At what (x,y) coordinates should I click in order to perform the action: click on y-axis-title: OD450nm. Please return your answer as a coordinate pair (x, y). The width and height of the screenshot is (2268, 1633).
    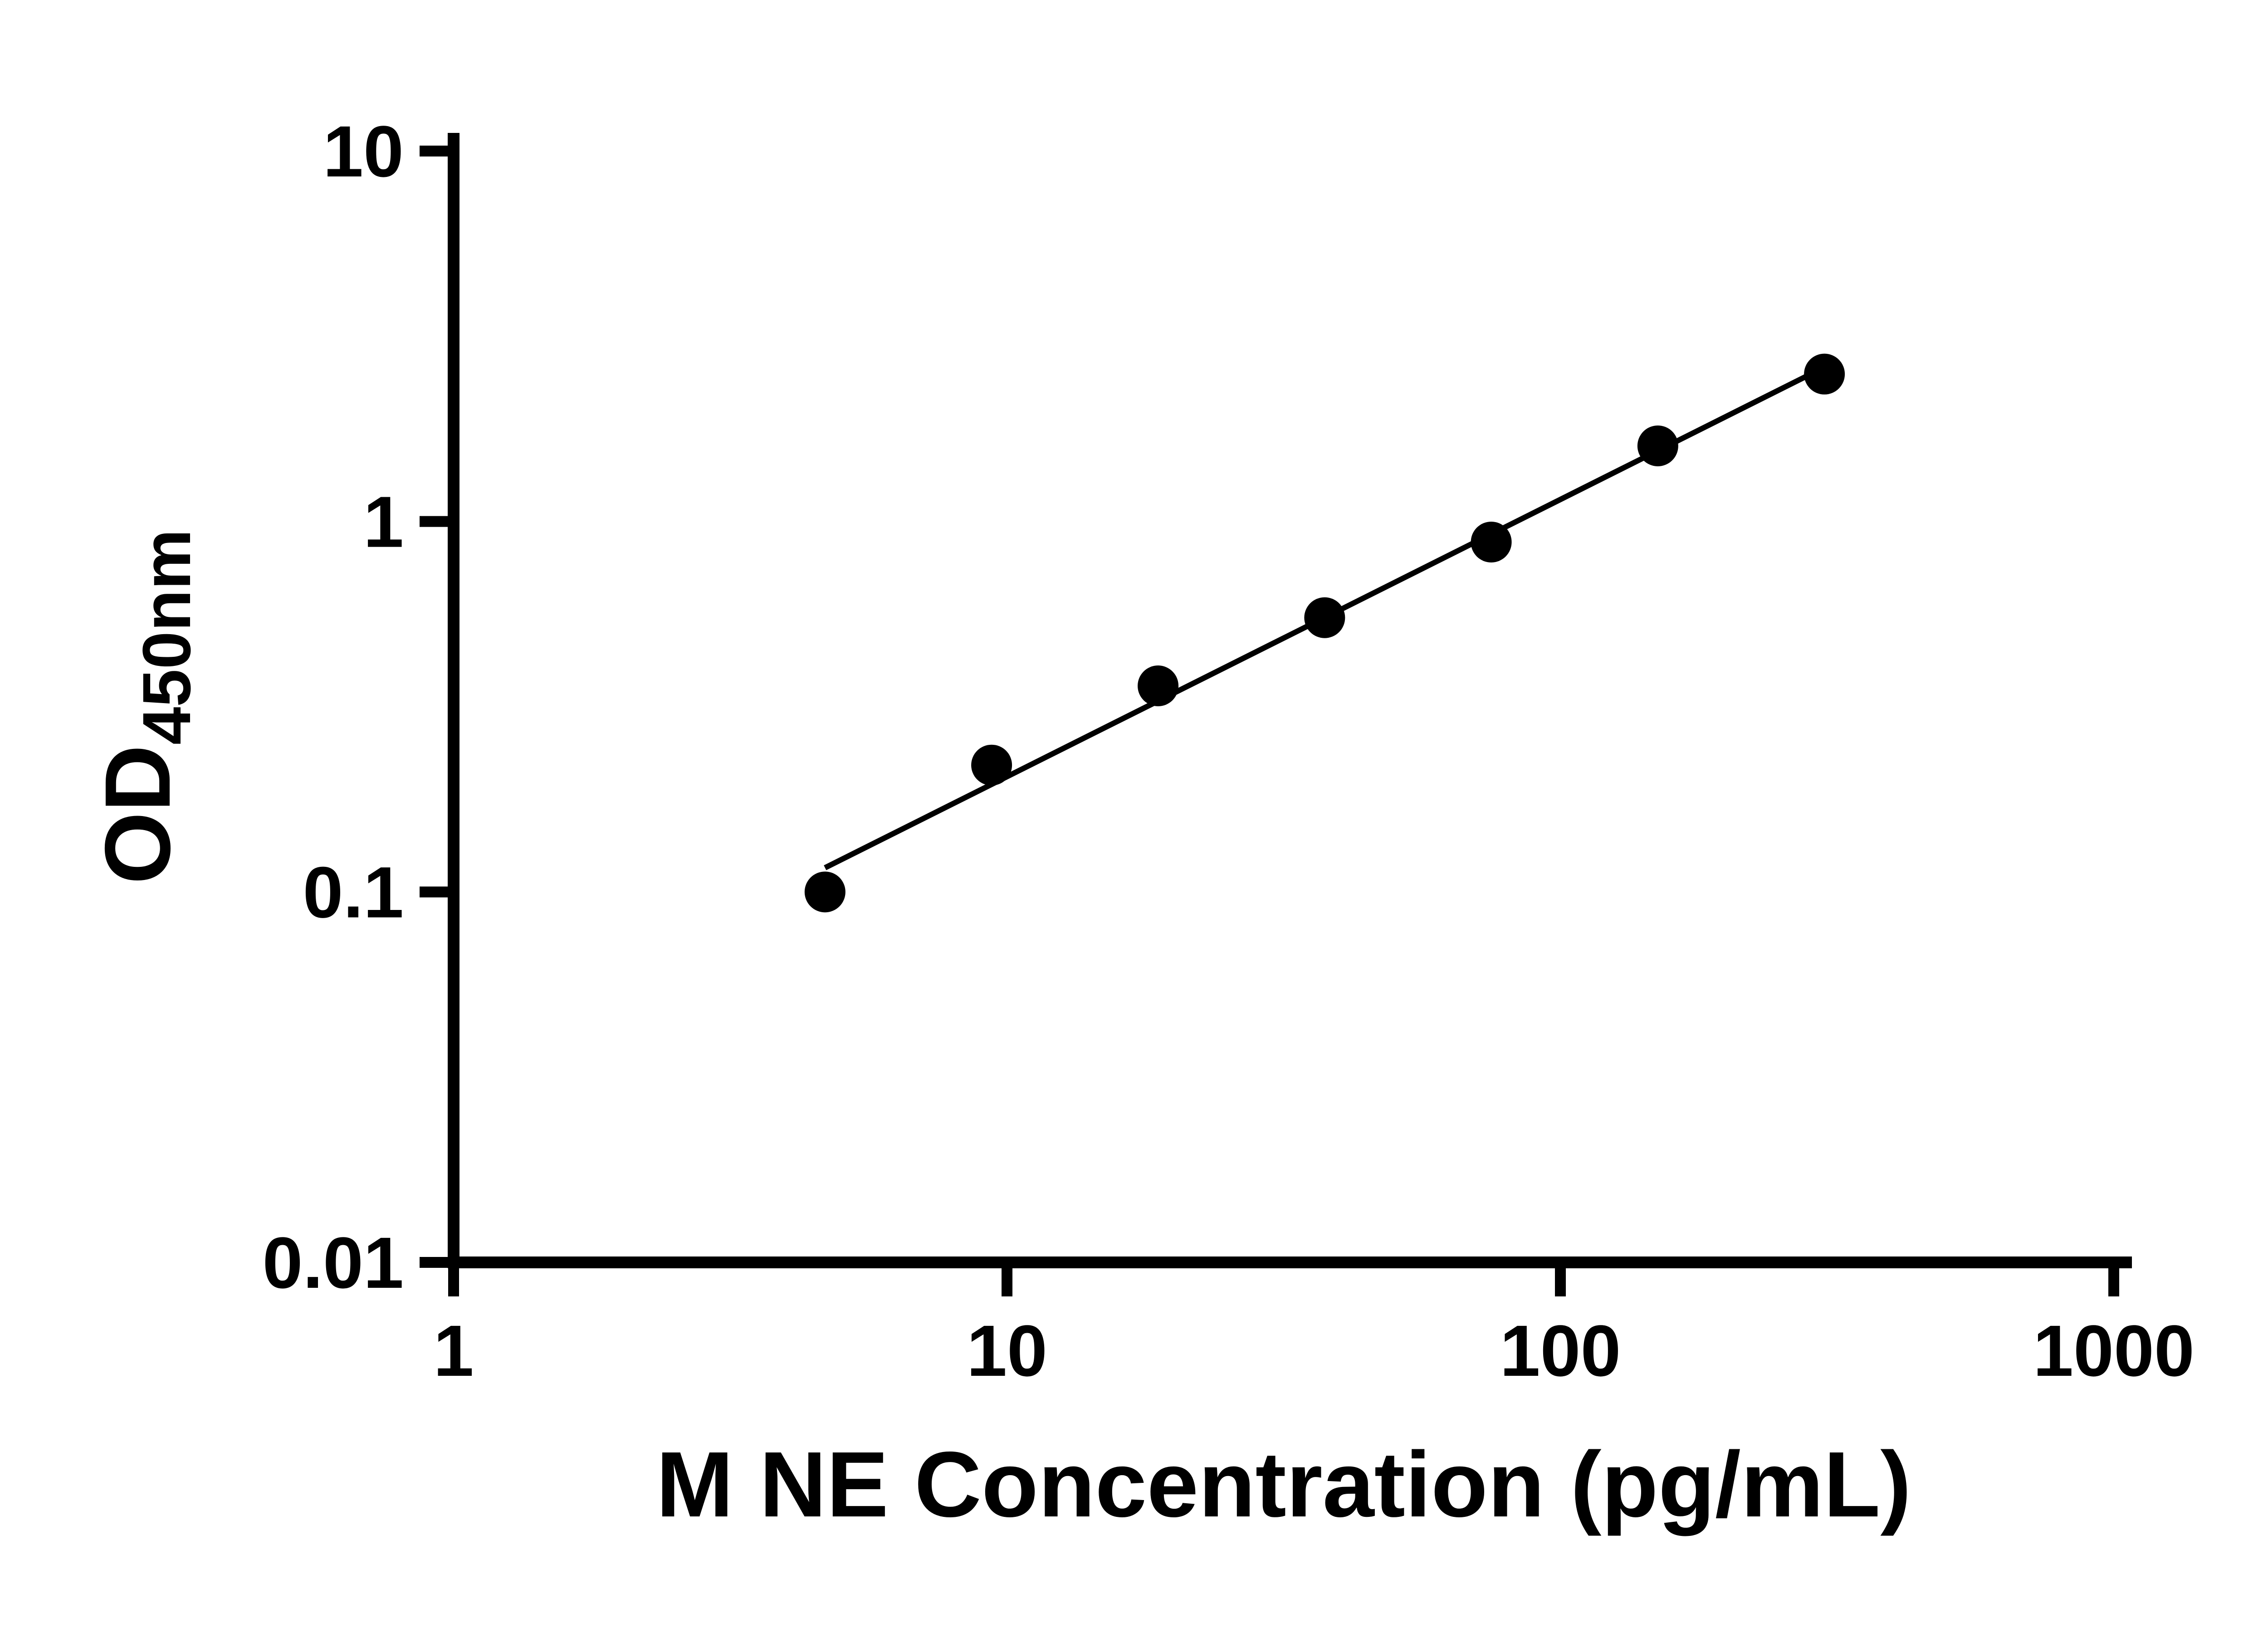
    Looking at the image, I should click on (145, 707).